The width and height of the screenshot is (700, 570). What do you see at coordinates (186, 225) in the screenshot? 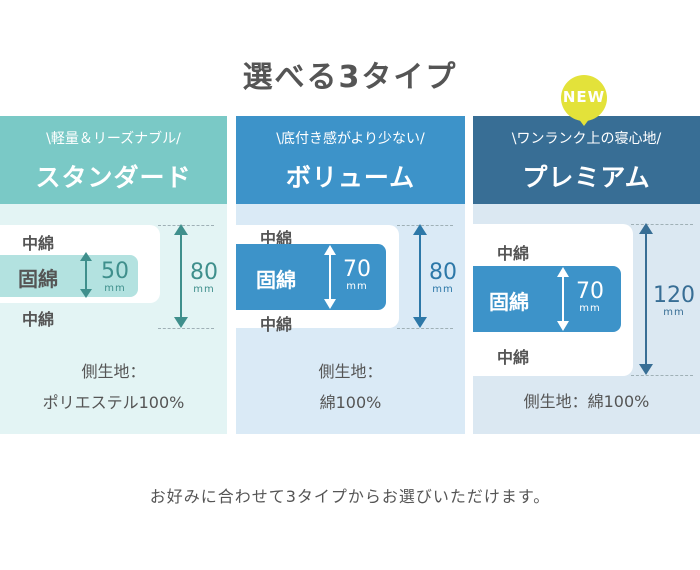
I see `standard-top-guide` at bounding box center [186, 225].